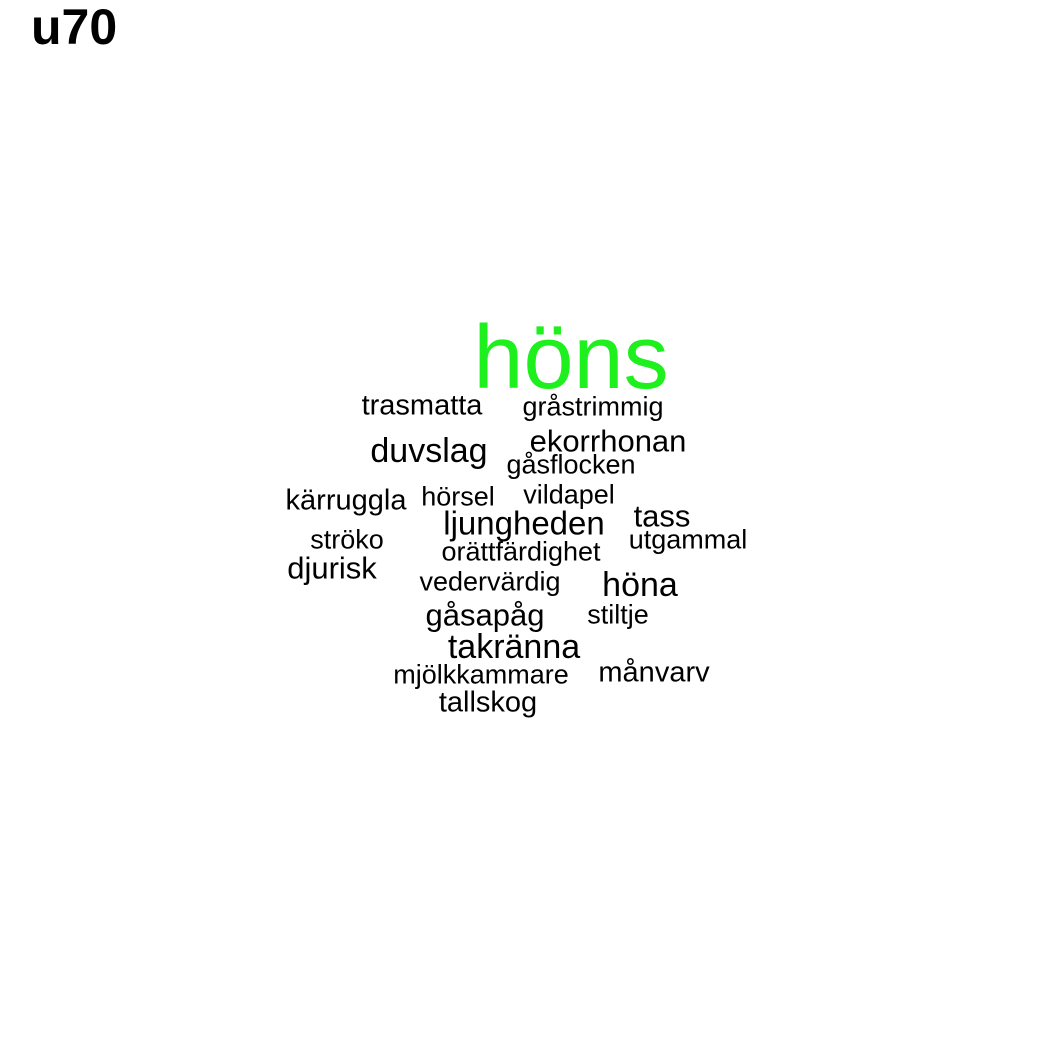 Image resolution: width=1050 pixels, height=1050 pixels. Describe the element at coordinates (662, 516) in the screenshot. I see `cloud-word-tass: tass` at that location.